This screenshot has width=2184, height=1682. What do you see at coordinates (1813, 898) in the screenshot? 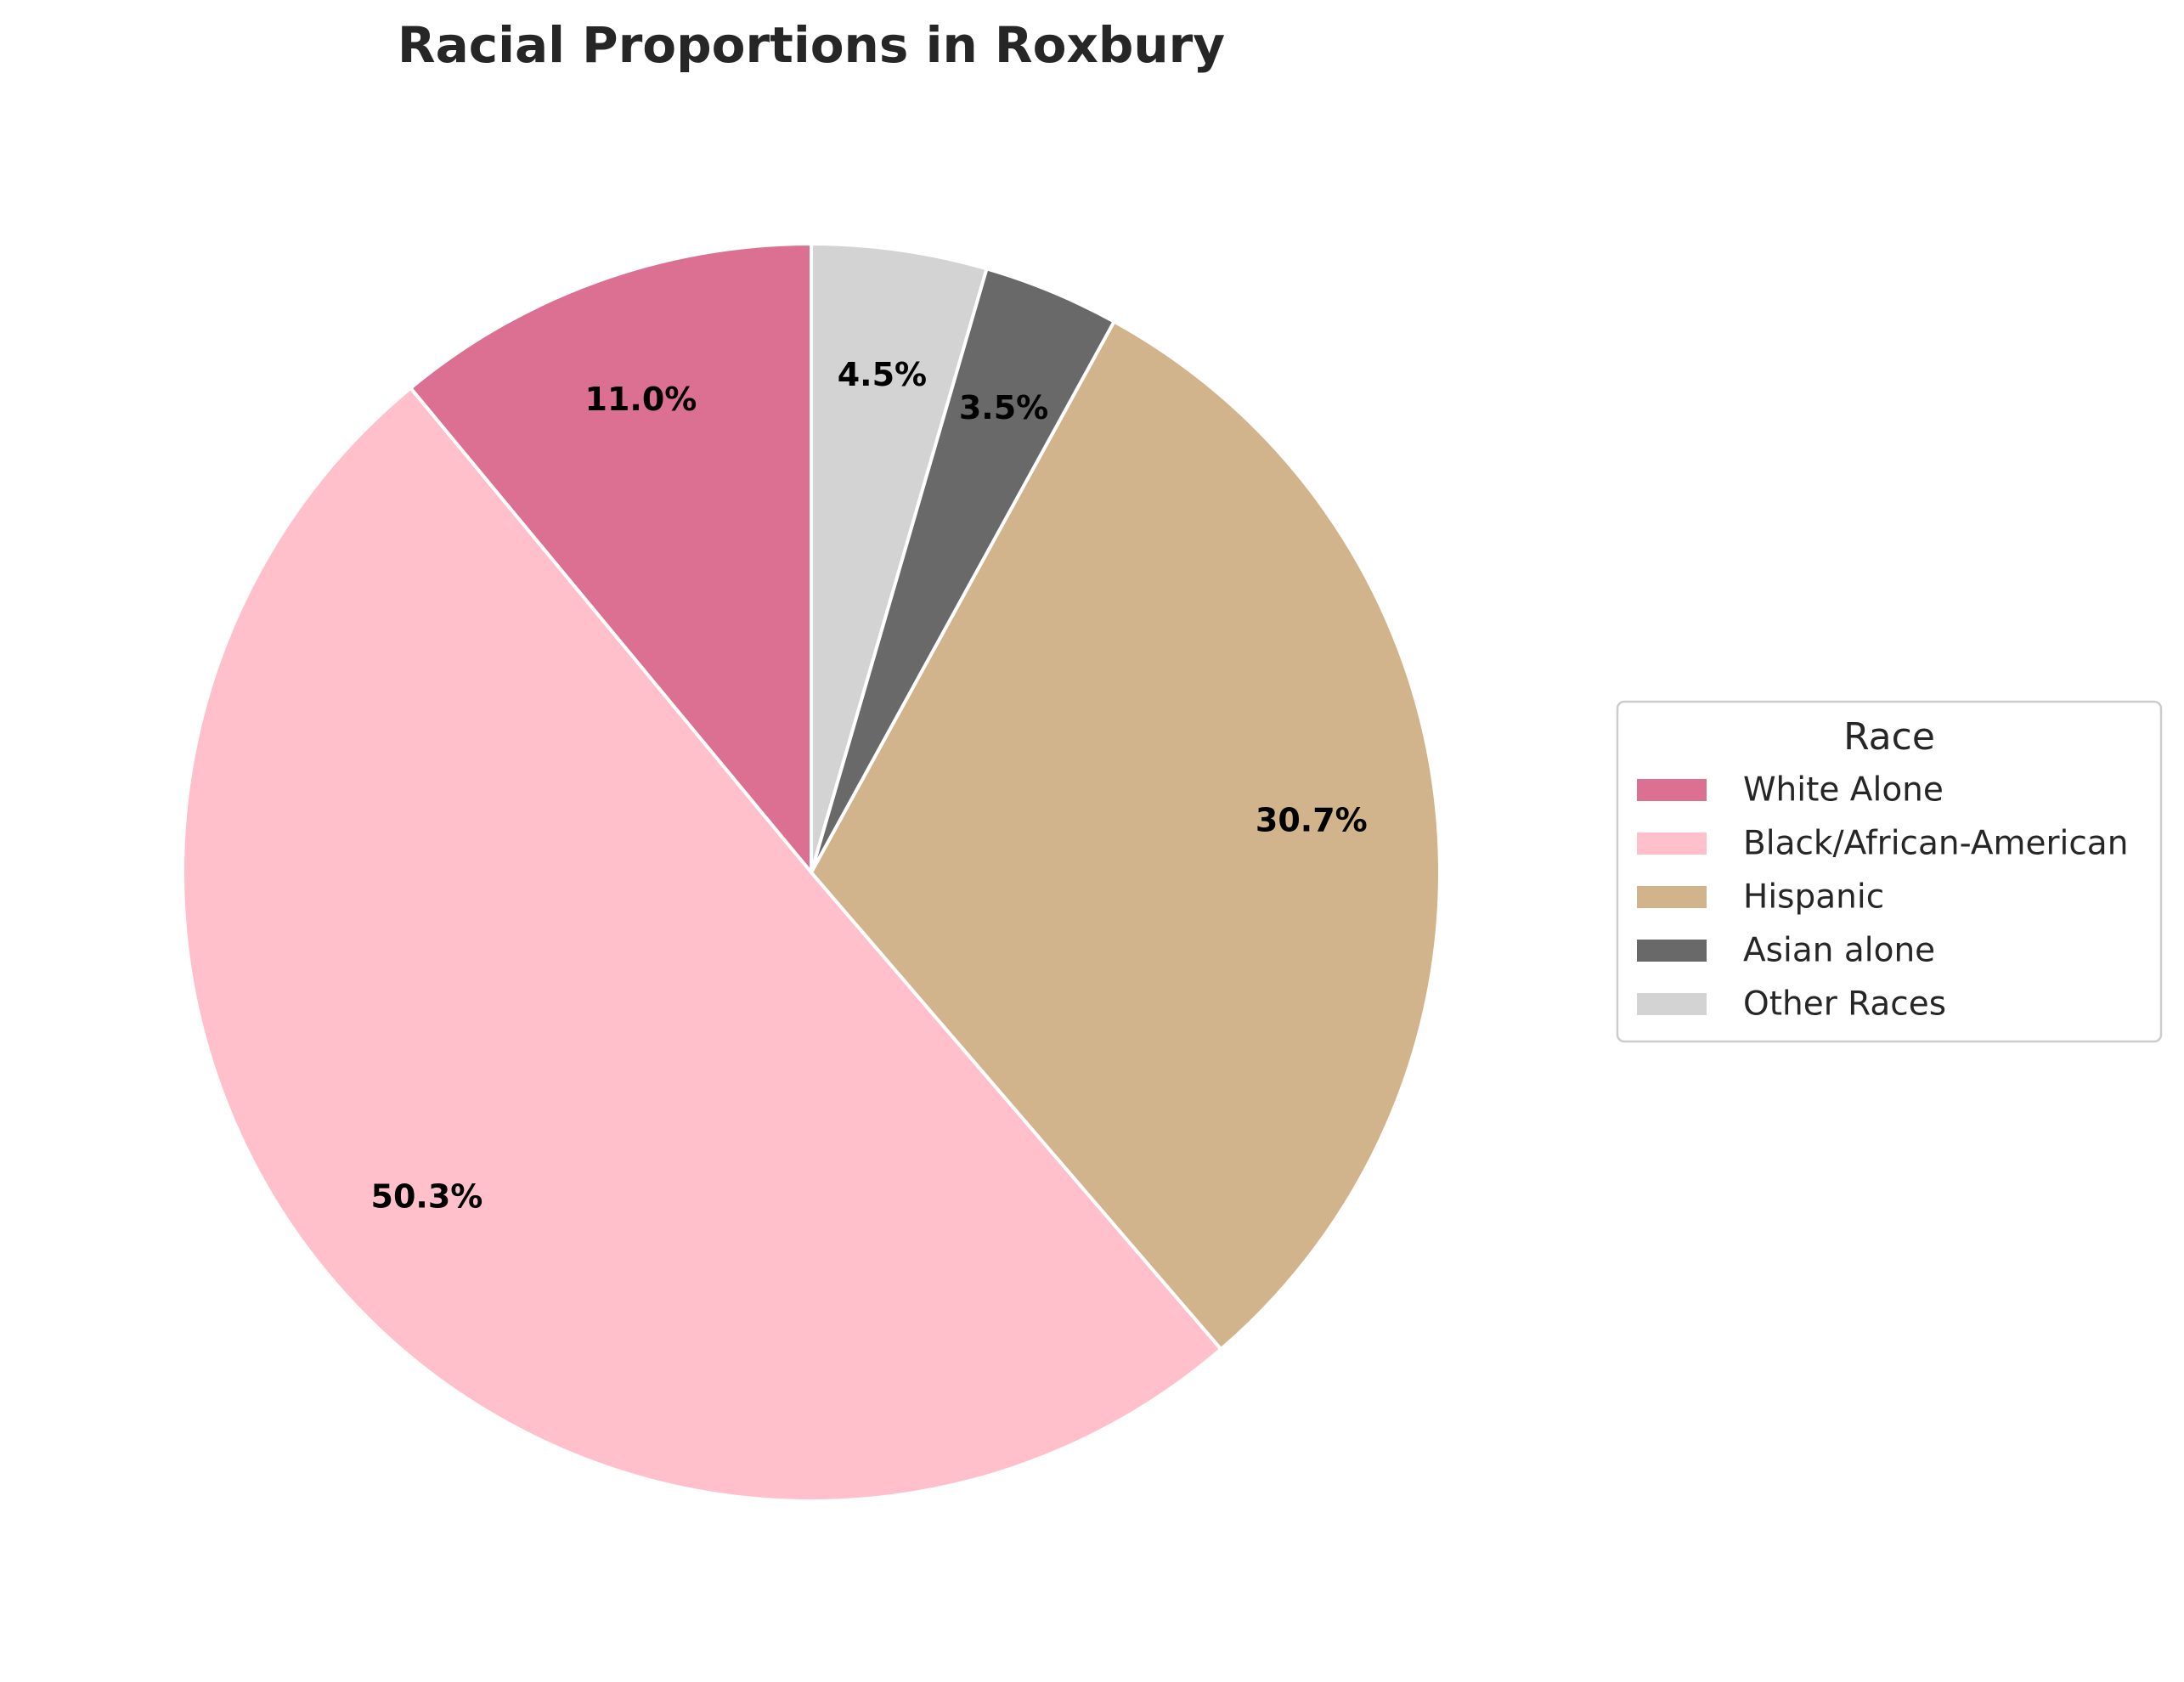
I see `legend-label-hispanic: Hispanic` at bounding box center [1813, 898].